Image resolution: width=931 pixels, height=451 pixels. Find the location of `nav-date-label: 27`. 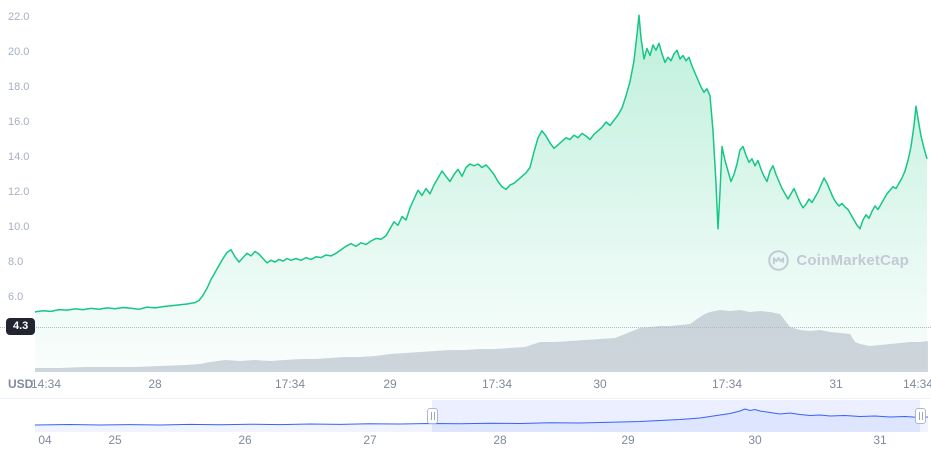

nav-date-label: 27 is located at coordinates (370, 440).